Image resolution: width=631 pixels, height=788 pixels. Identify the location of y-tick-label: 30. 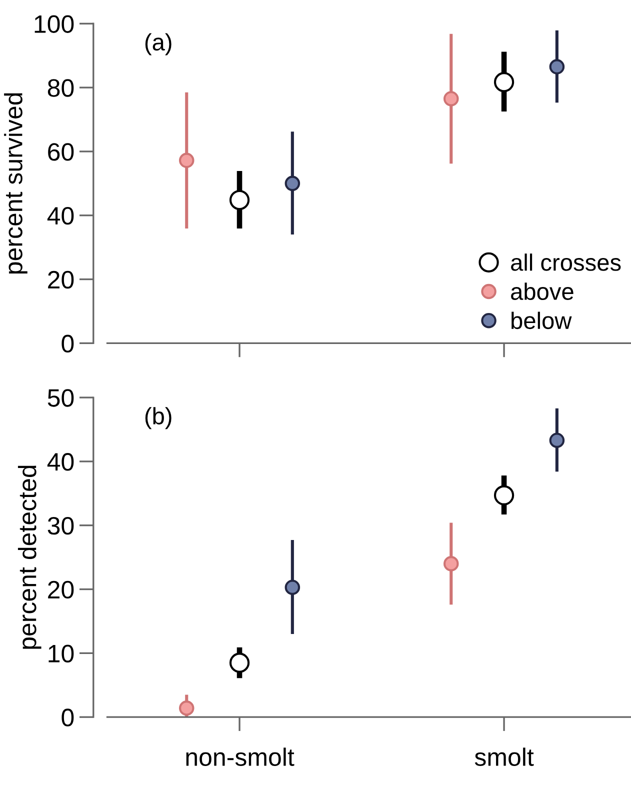
(61, 525).